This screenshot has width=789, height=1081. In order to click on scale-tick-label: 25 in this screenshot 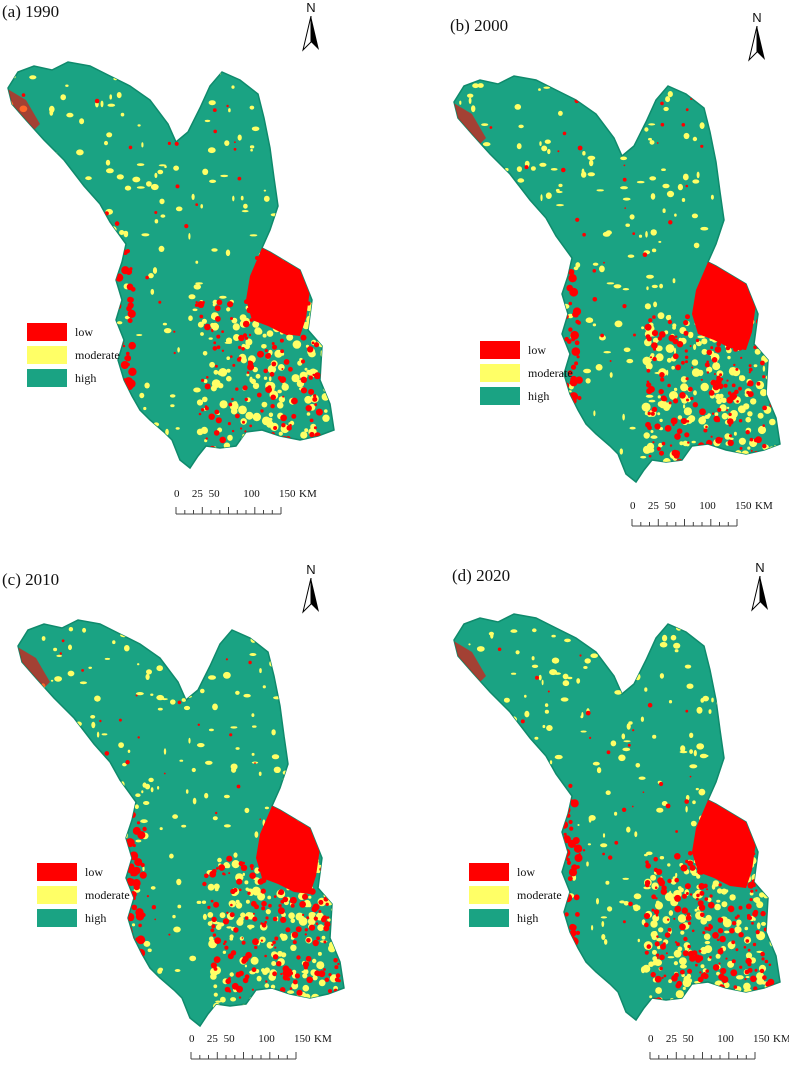, I will do `click(653, 506)`.